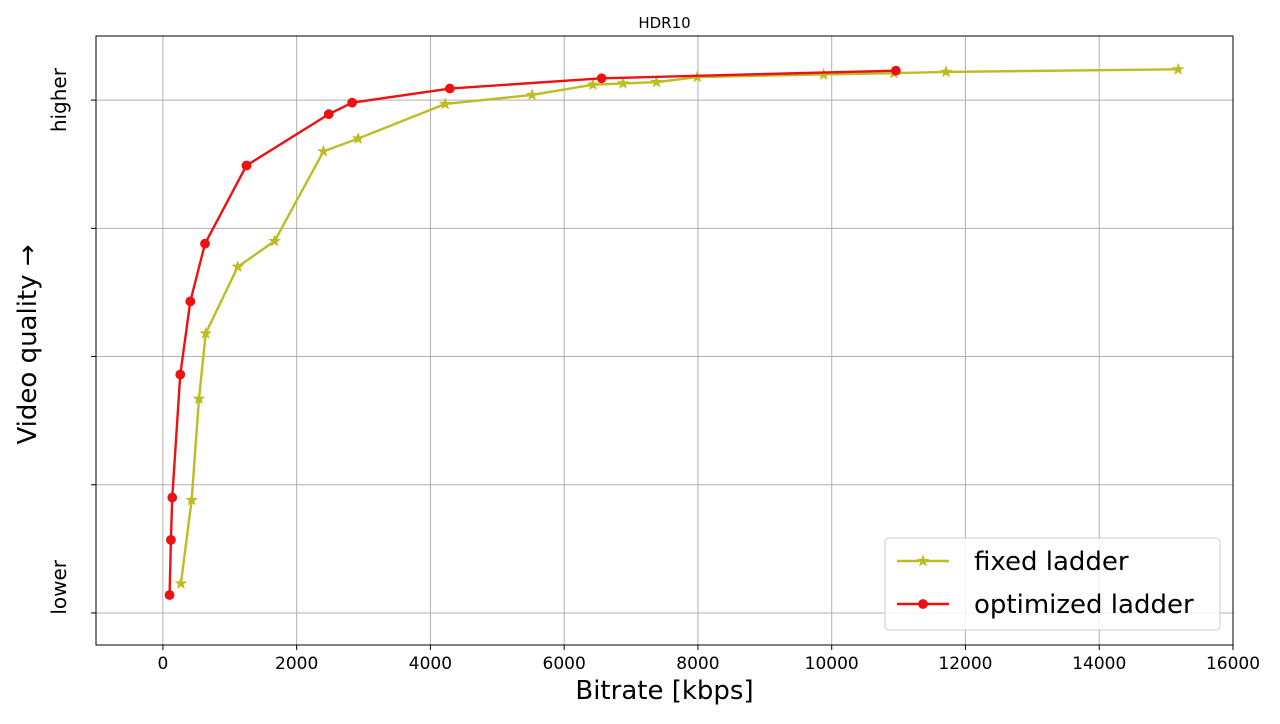 This screenshot has width=1280, height=724. Describe the element at coordinates (664, 23) in the screenshot. I see `chart-title: HDR10` at that location.